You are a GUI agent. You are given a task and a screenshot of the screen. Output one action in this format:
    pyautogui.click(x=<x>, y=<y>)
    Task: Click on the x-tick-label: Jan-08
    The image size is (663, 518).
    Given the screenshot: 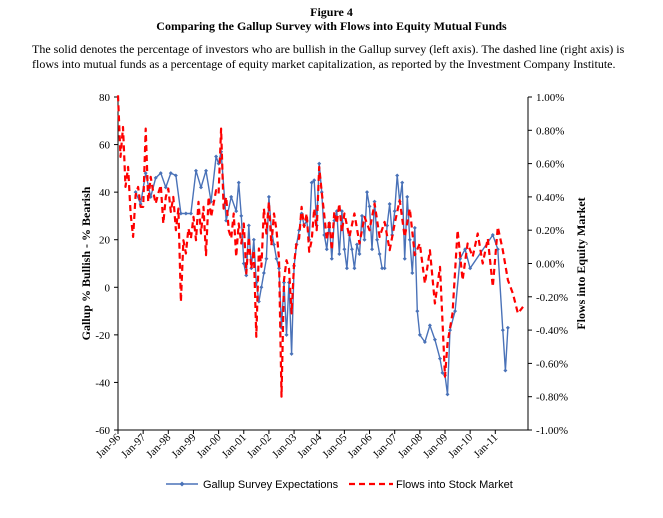 What is the action you would take?
    pyautogui.click(x=411, y=446)
    